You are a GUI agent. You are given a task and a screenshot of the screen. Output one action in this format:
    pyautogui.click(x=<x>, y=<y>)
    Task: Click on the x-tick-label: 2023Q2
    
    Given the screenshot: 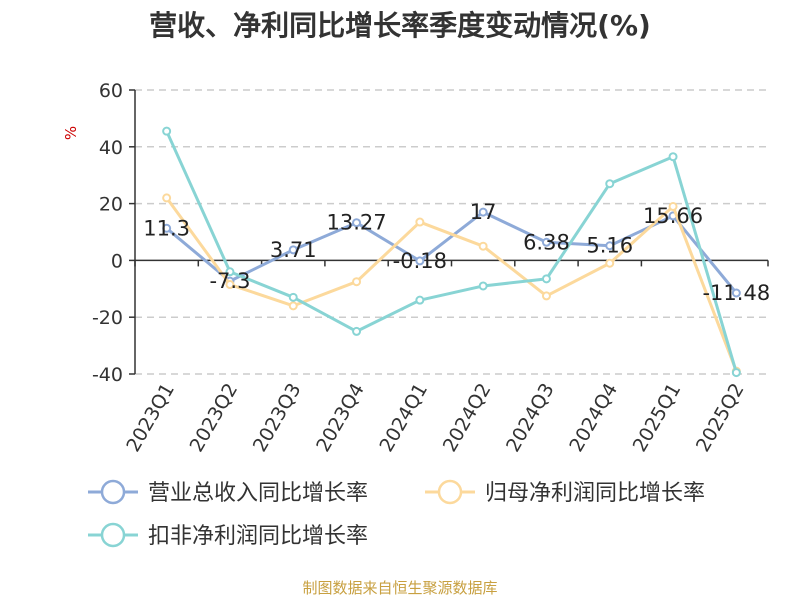 What is the action you would take?
    pyautogui.click(x=214, y=418)
    